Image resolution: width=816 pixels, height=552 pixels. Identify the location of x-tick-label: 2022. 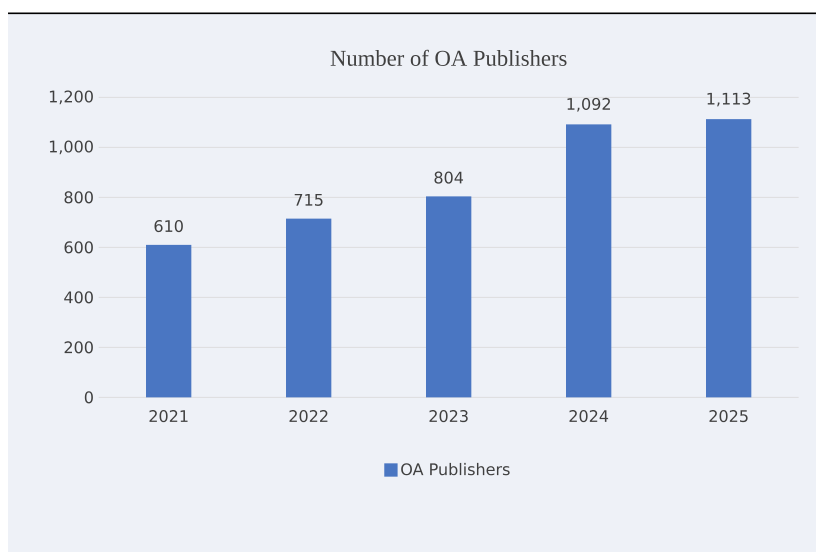
(308, 416).